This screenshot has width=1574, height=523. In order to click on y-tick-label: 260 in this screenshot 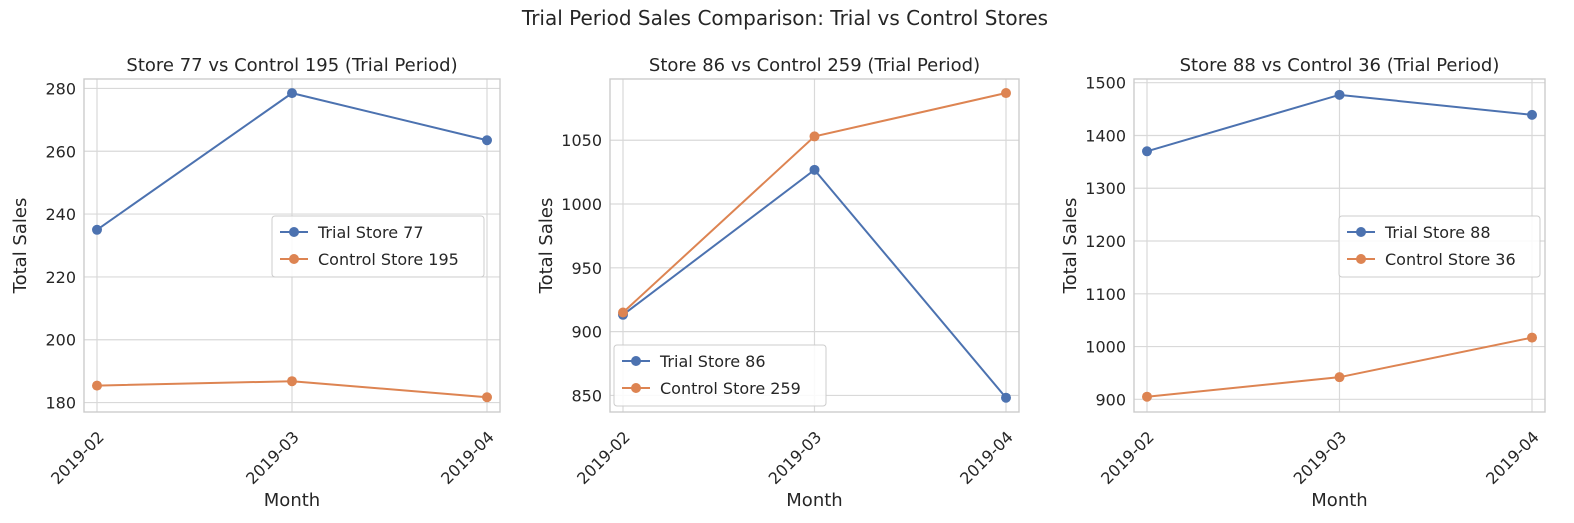, I will do `click(60, 151)`.